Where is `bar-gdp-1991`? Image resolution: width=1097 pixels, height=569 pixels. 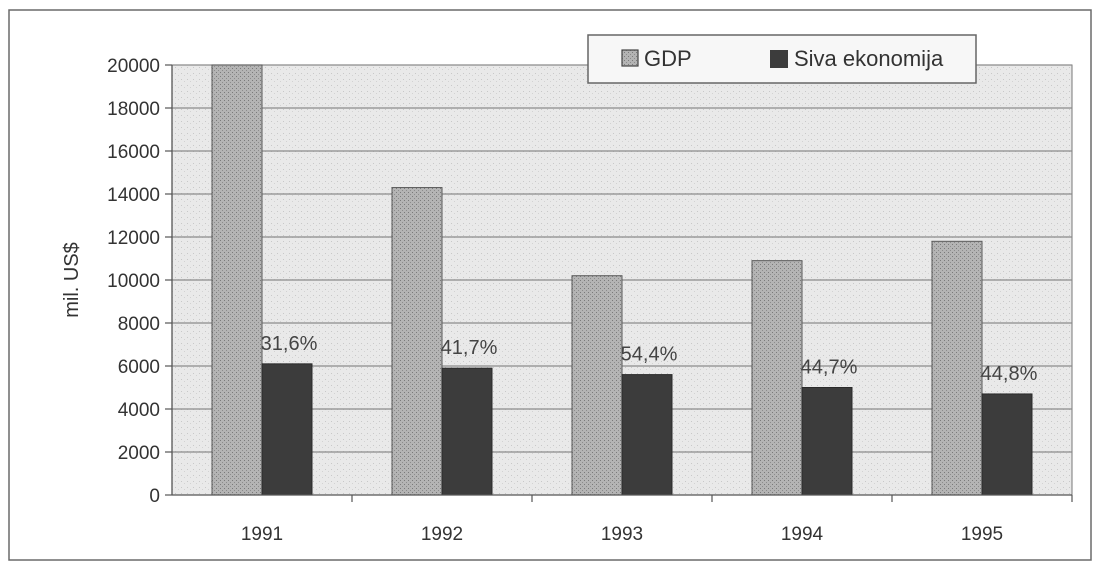
bar-gdp-1991 is located at coordinates (237, 280).